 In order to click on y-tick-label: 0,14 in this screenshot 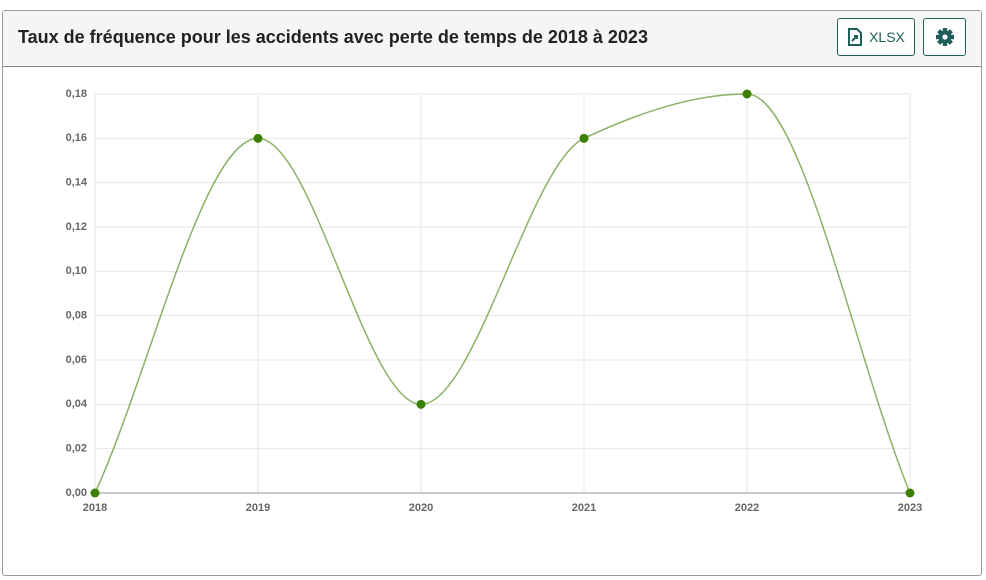, I will do `click(77, 183)`.